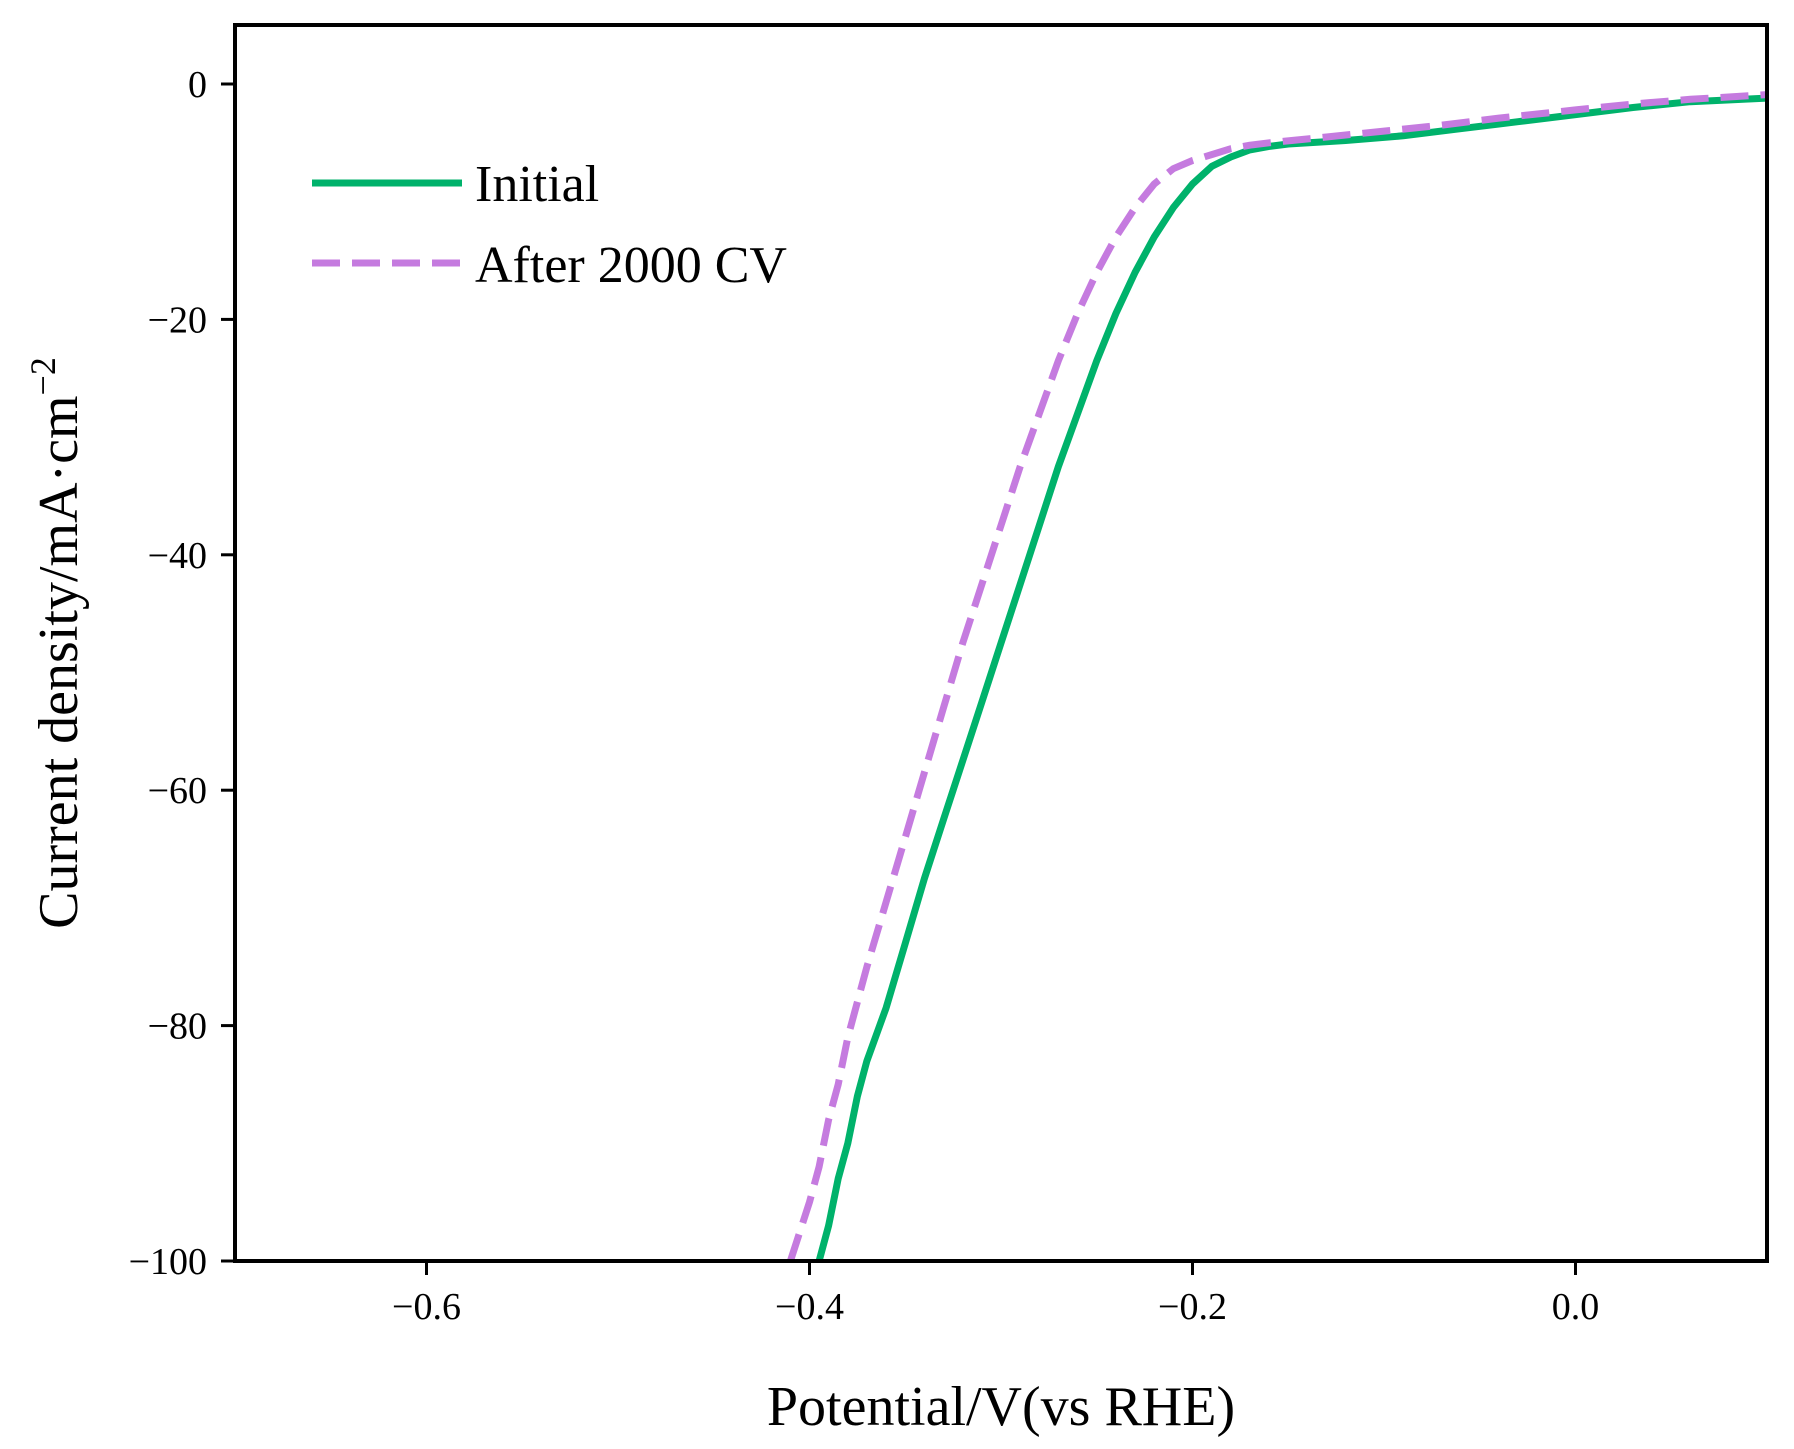 The image size is (1794, 1449). Describe the element at coordinates (177, 1027) in the screenshot. I see `y-tick-label: −80` at that location.